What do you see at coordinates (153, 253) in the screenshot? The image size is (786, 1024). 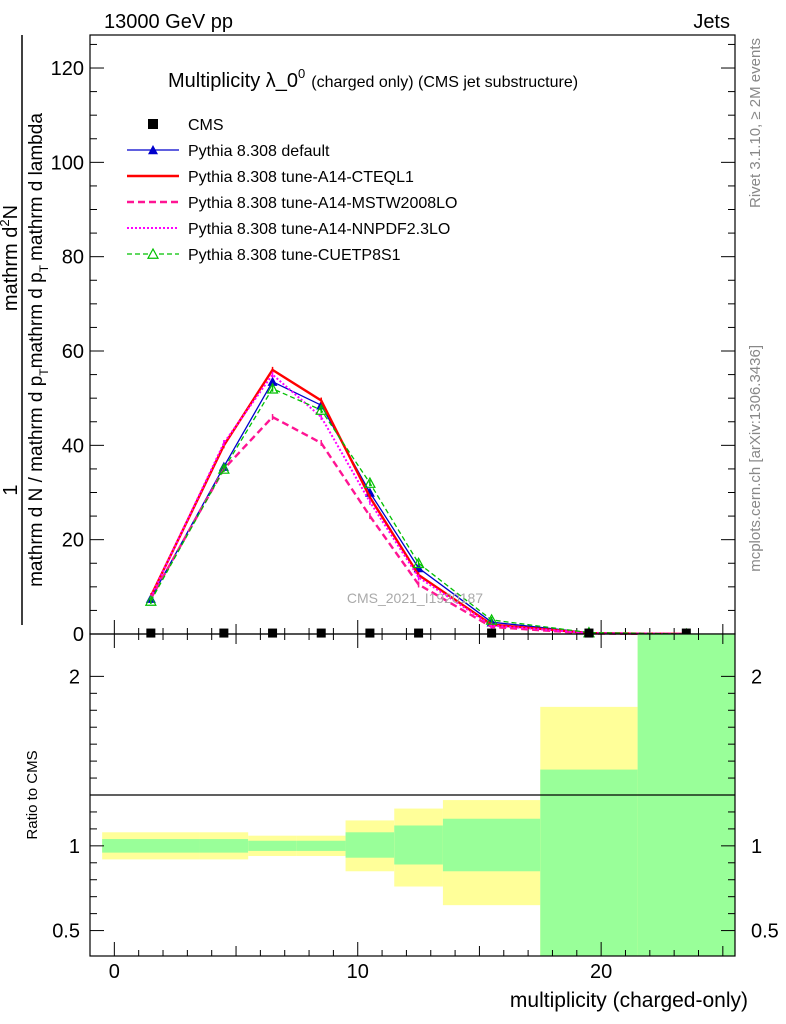 I see `legend-marker-cuetp` at bounding box center [153, 253].